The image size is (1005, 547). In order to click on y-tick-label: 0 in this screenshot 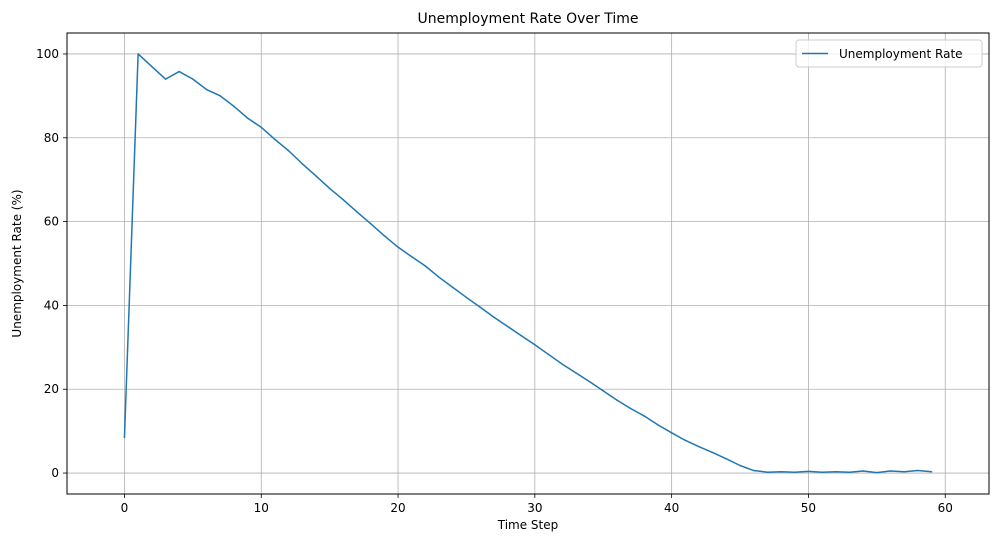, I will do `click(55, 473)`.